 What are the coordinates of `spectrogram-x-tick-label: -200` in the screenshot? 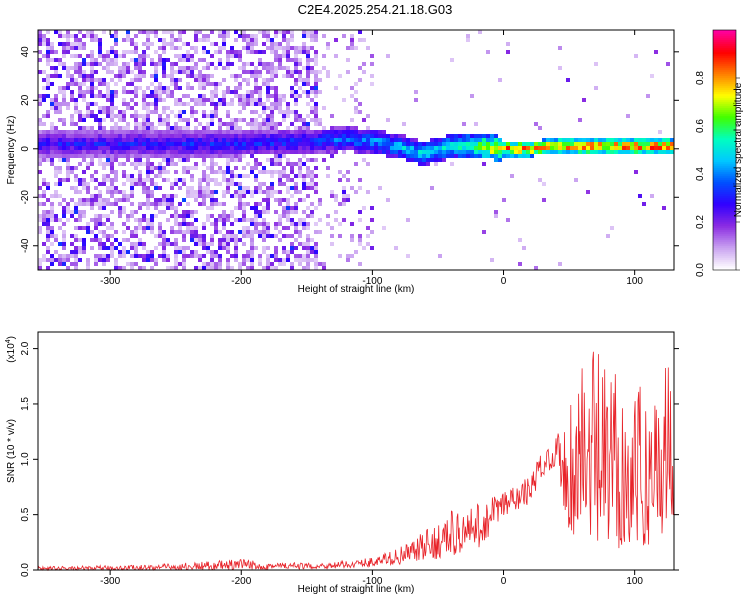 It's located at (241, 281).